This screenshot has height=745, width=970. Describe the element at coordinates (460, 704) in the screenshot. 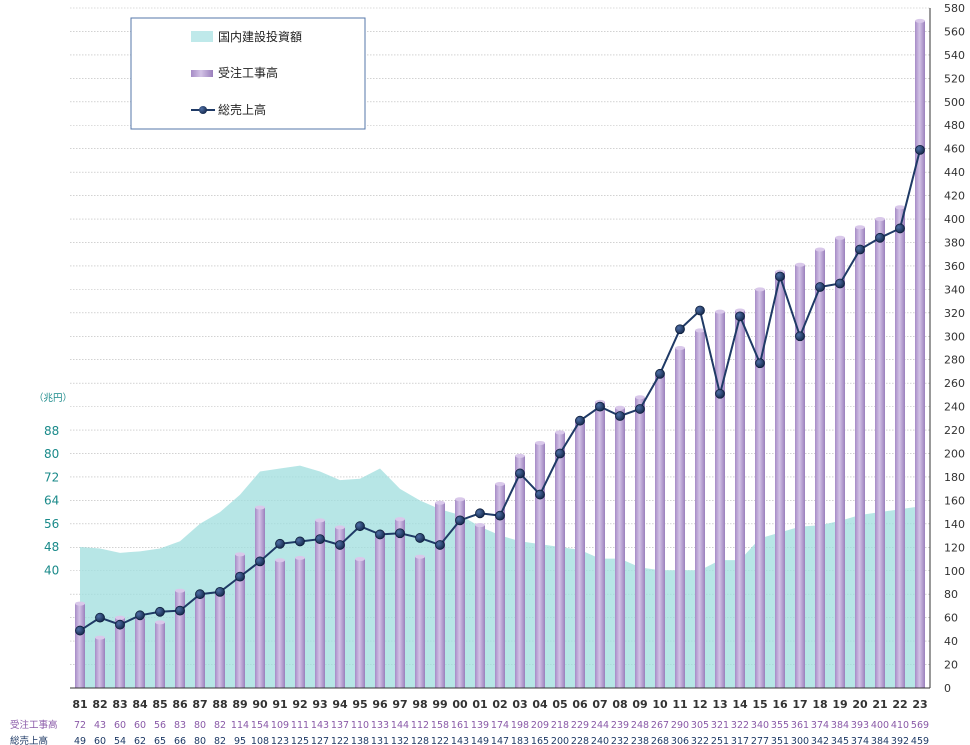

I see `x-axis-tick: 00` at that location.